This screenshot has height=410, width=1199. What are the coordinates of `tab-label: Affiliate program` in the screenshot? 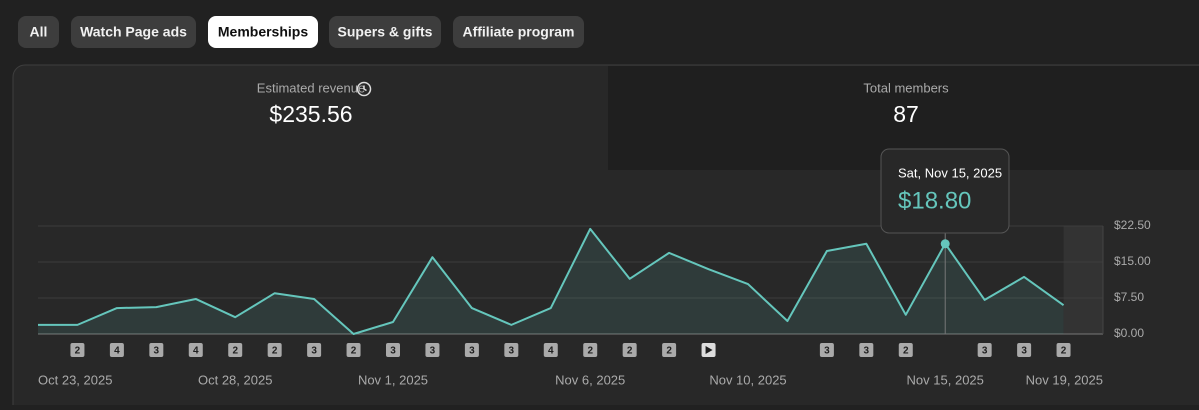 It's located at (518, 32).